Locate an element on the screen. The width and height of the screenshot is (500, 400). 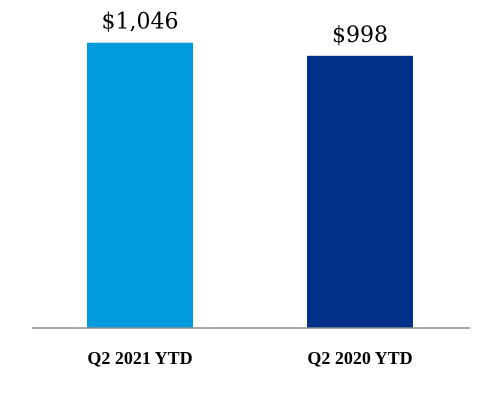
value-labels-group: $1,046 $998 is located at coordinates (245, 29).